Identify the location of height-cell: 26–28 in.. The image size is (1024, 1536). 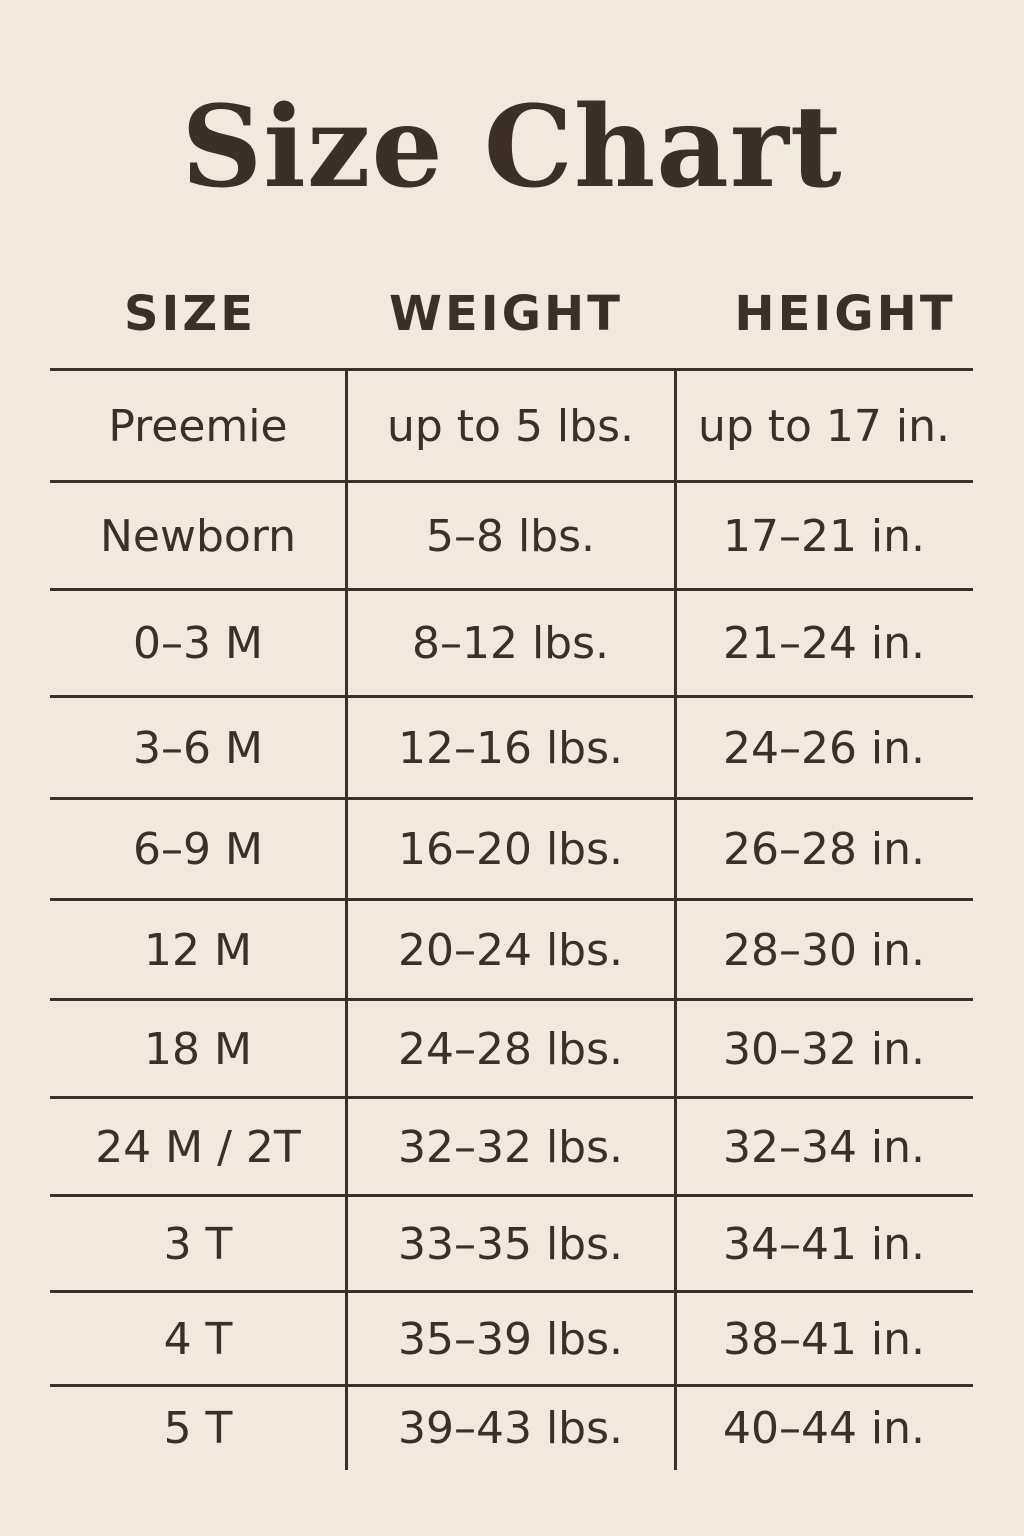
(824, 849).